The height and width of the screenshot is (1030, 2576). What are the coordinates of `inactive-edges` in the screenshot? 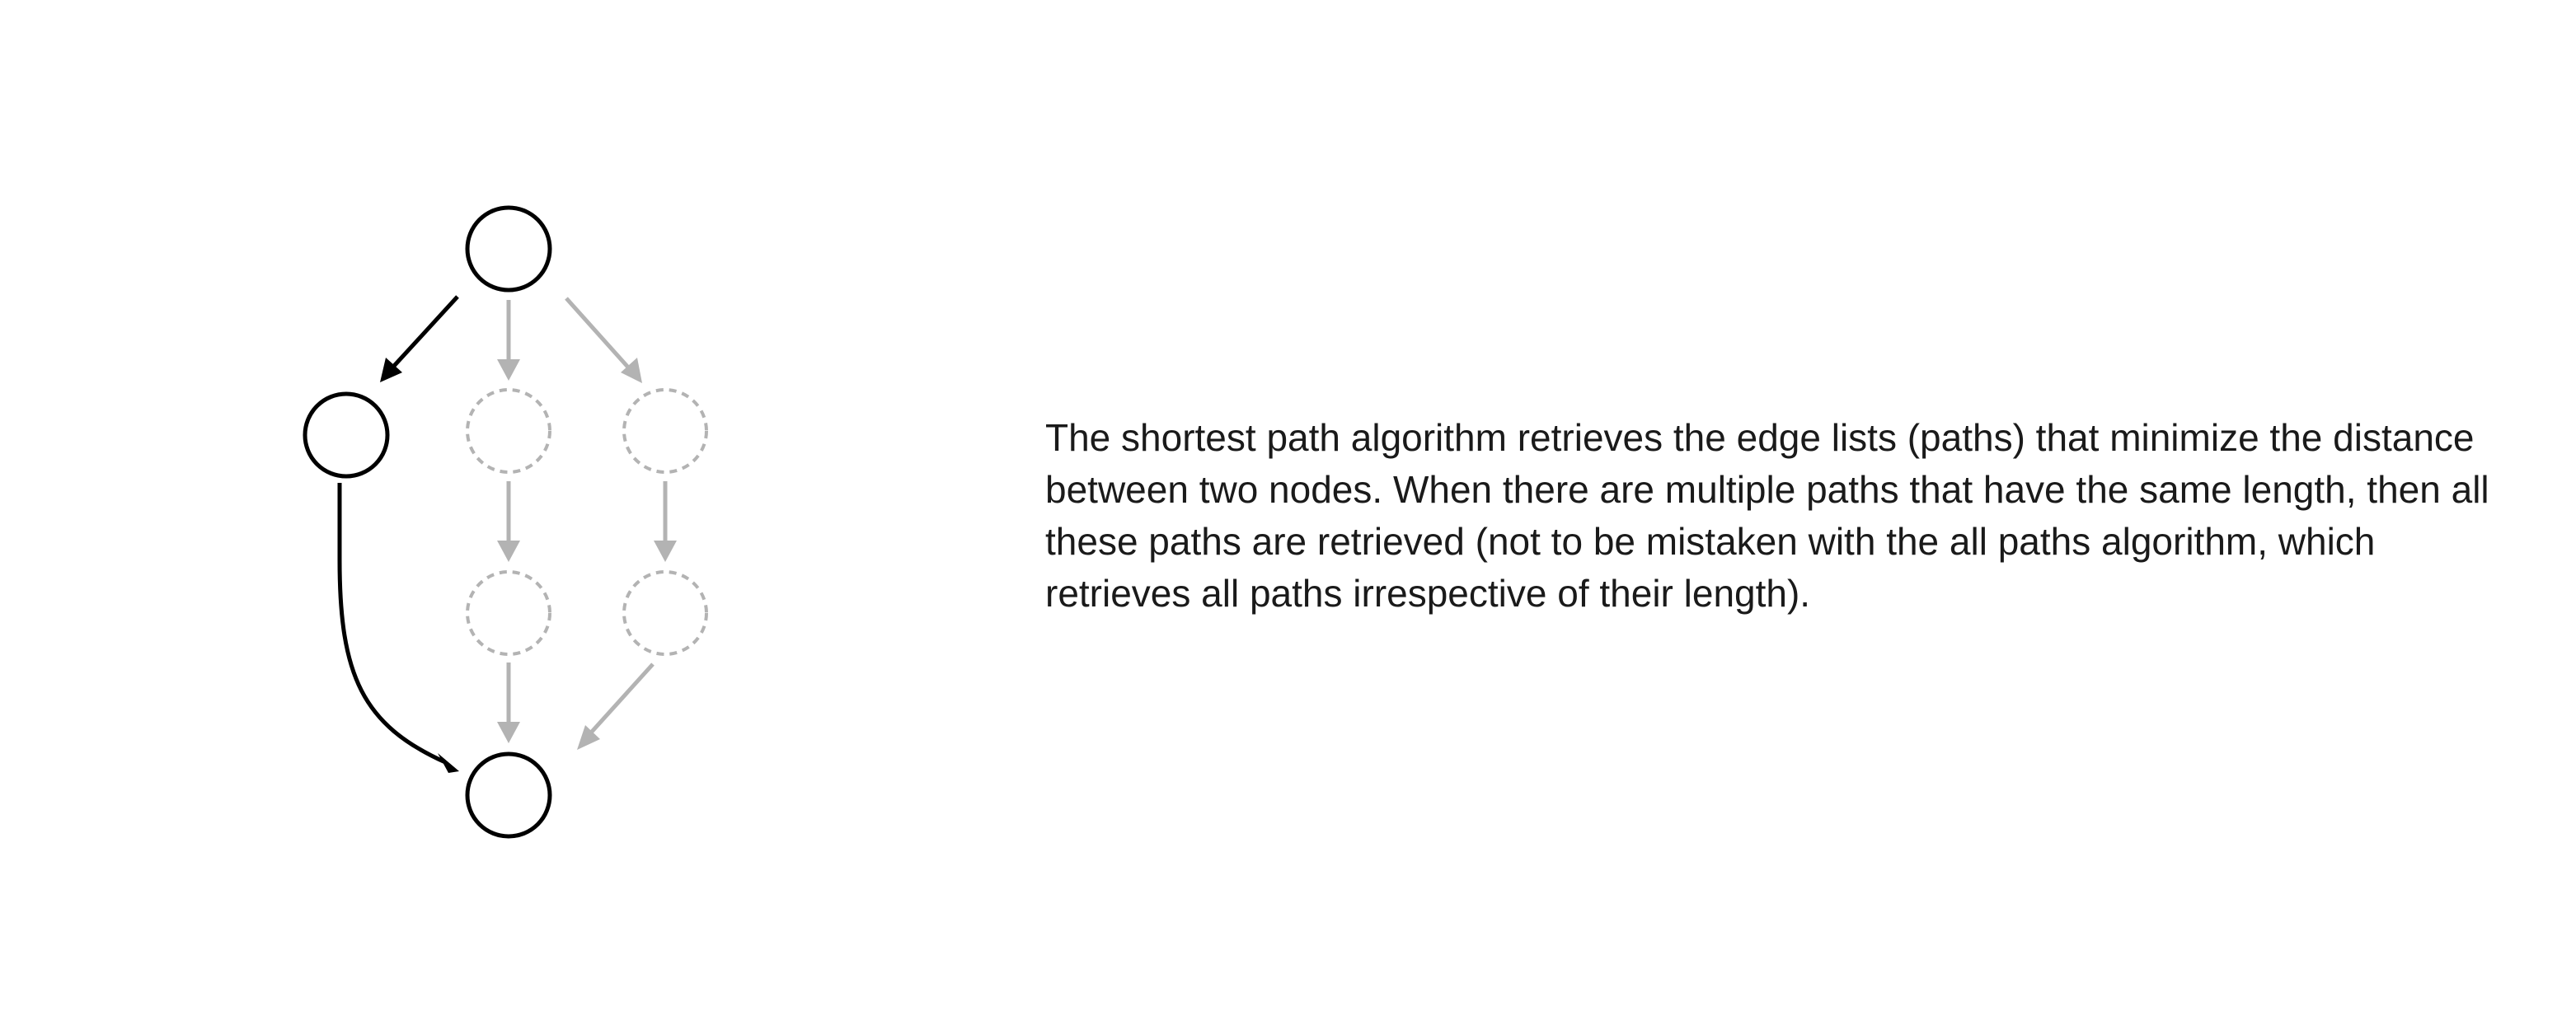 It's located at (587, 523).